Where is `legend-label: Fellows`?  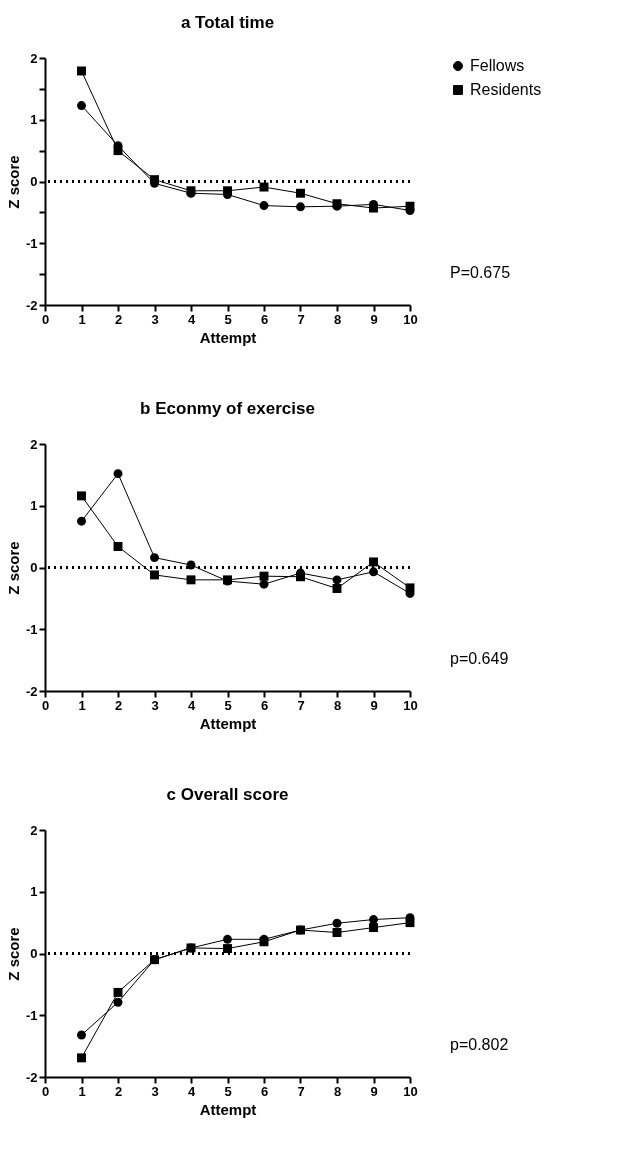 legend-label: Fellows is located at coordinates (497, 65).